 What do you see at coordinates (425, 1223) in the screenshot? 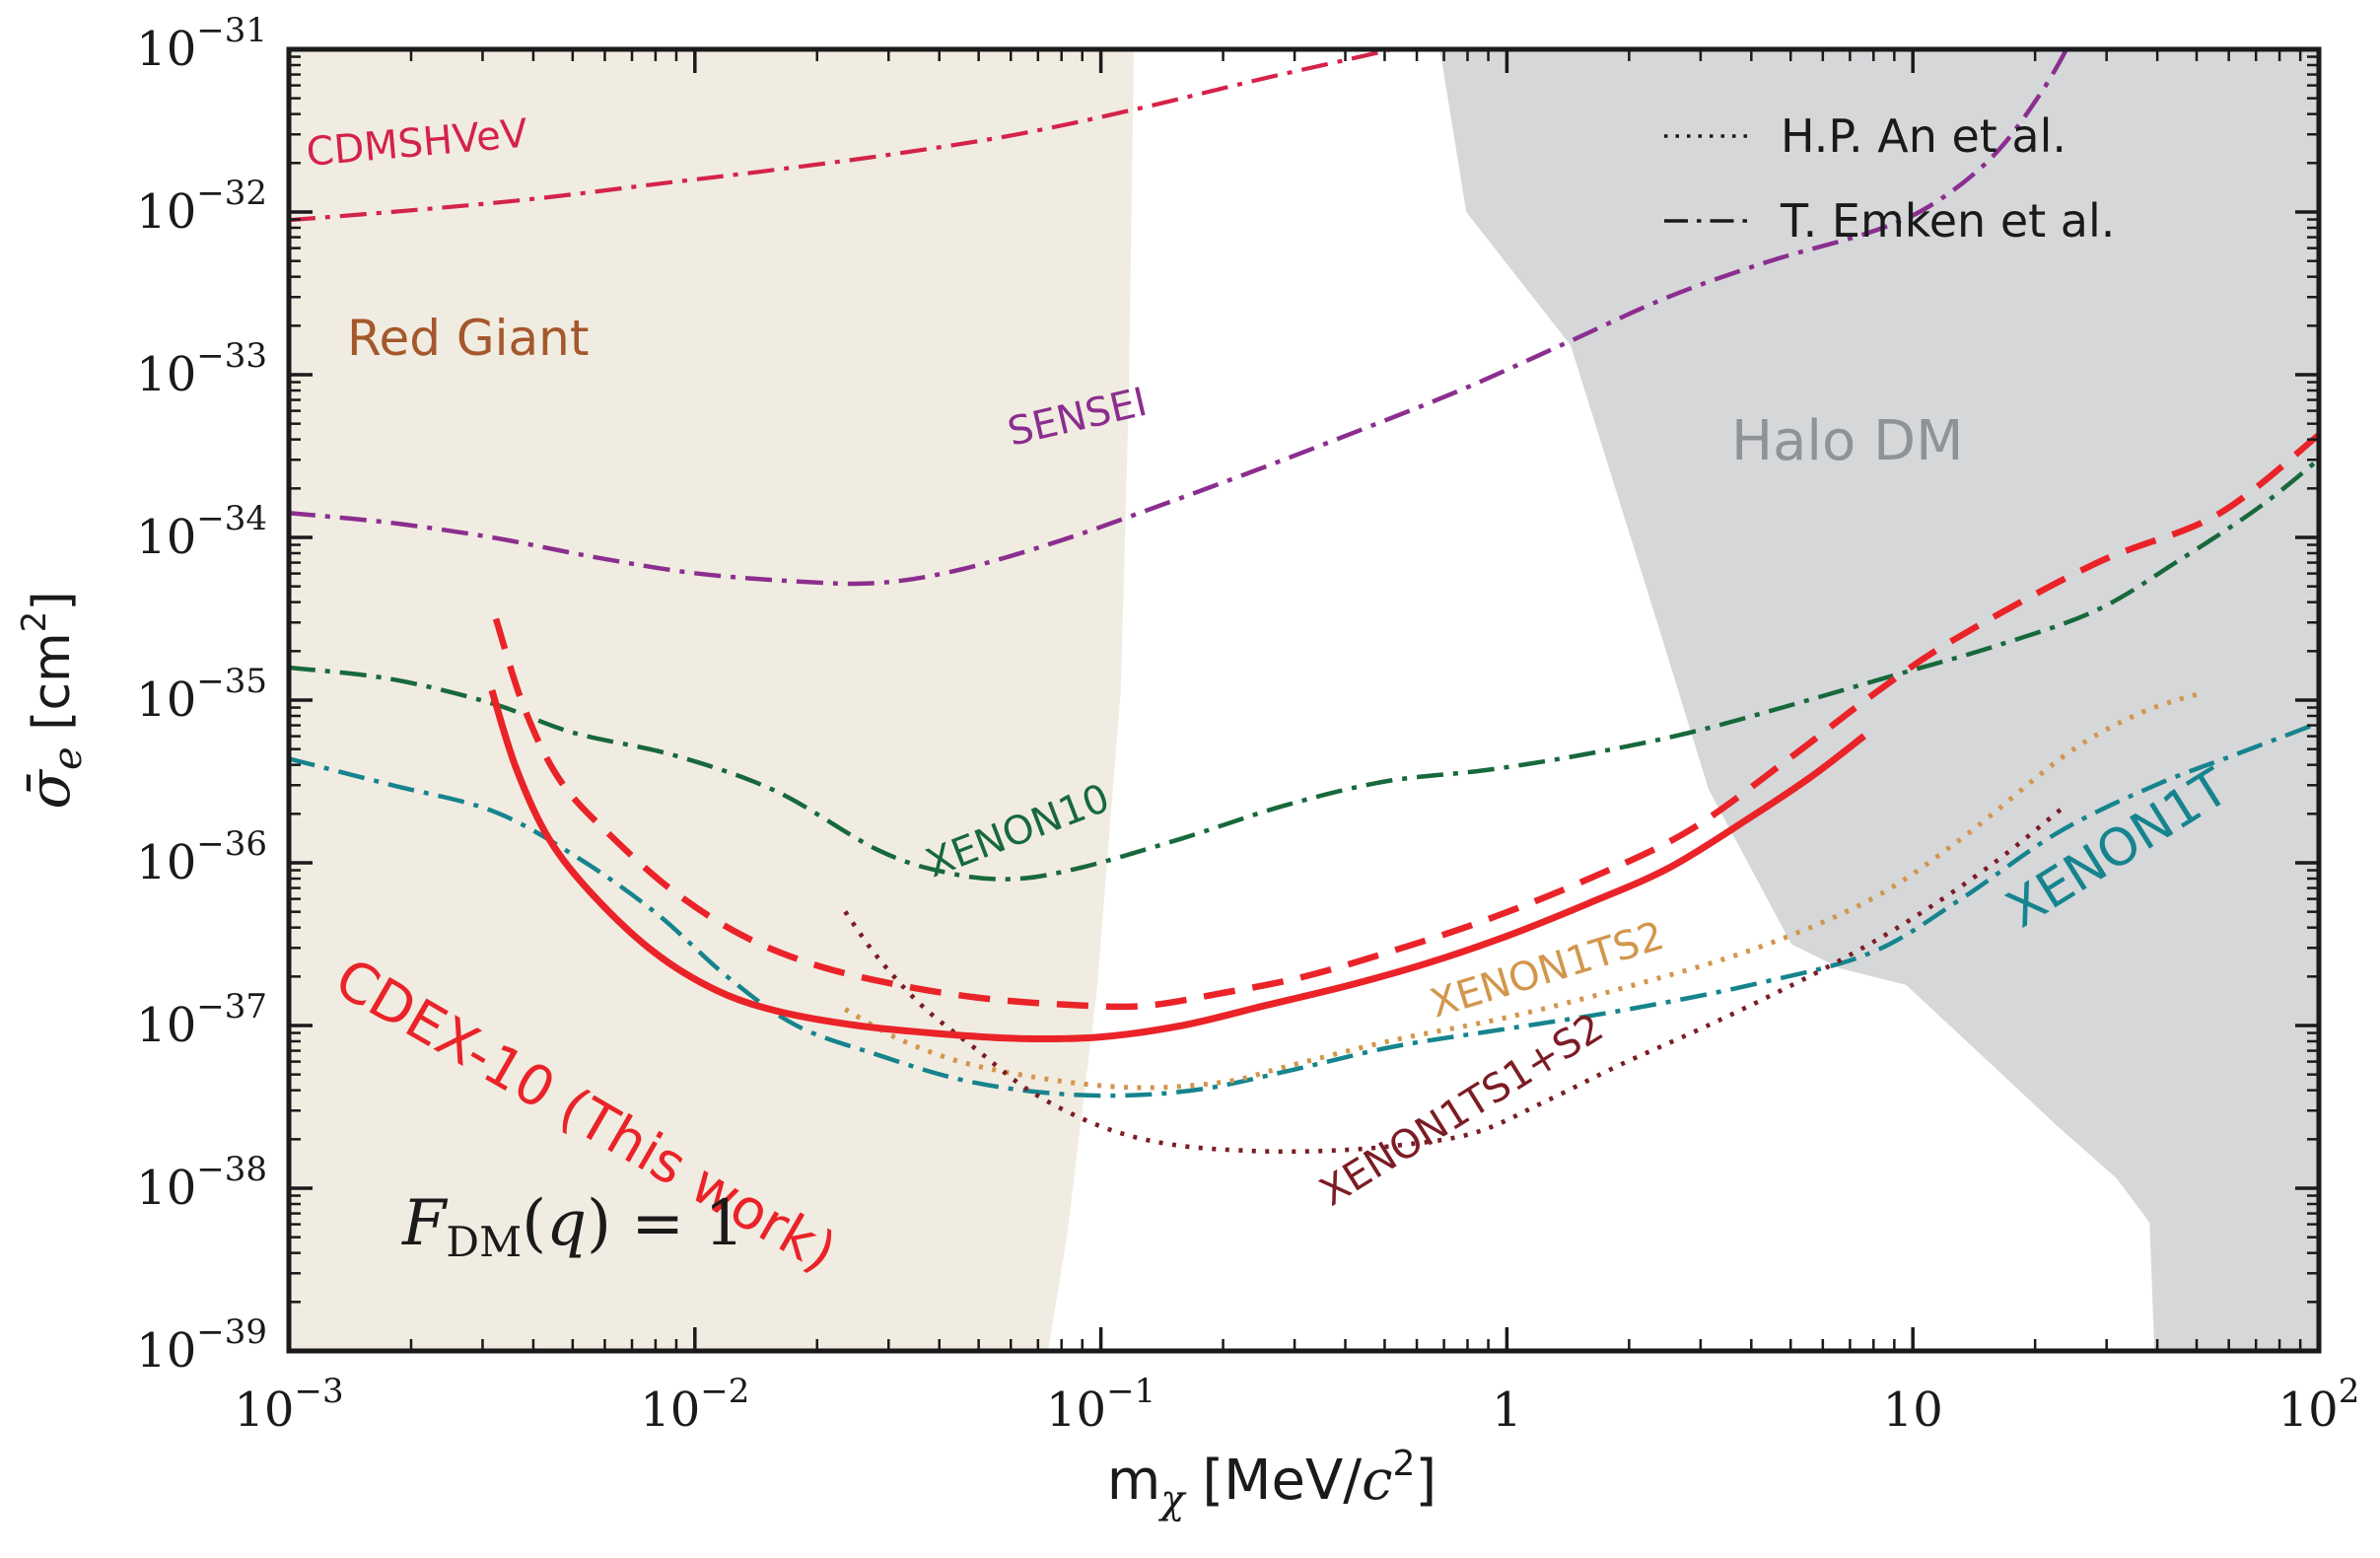
I see `fdm-f: F` at bounding box center [425, 1223].